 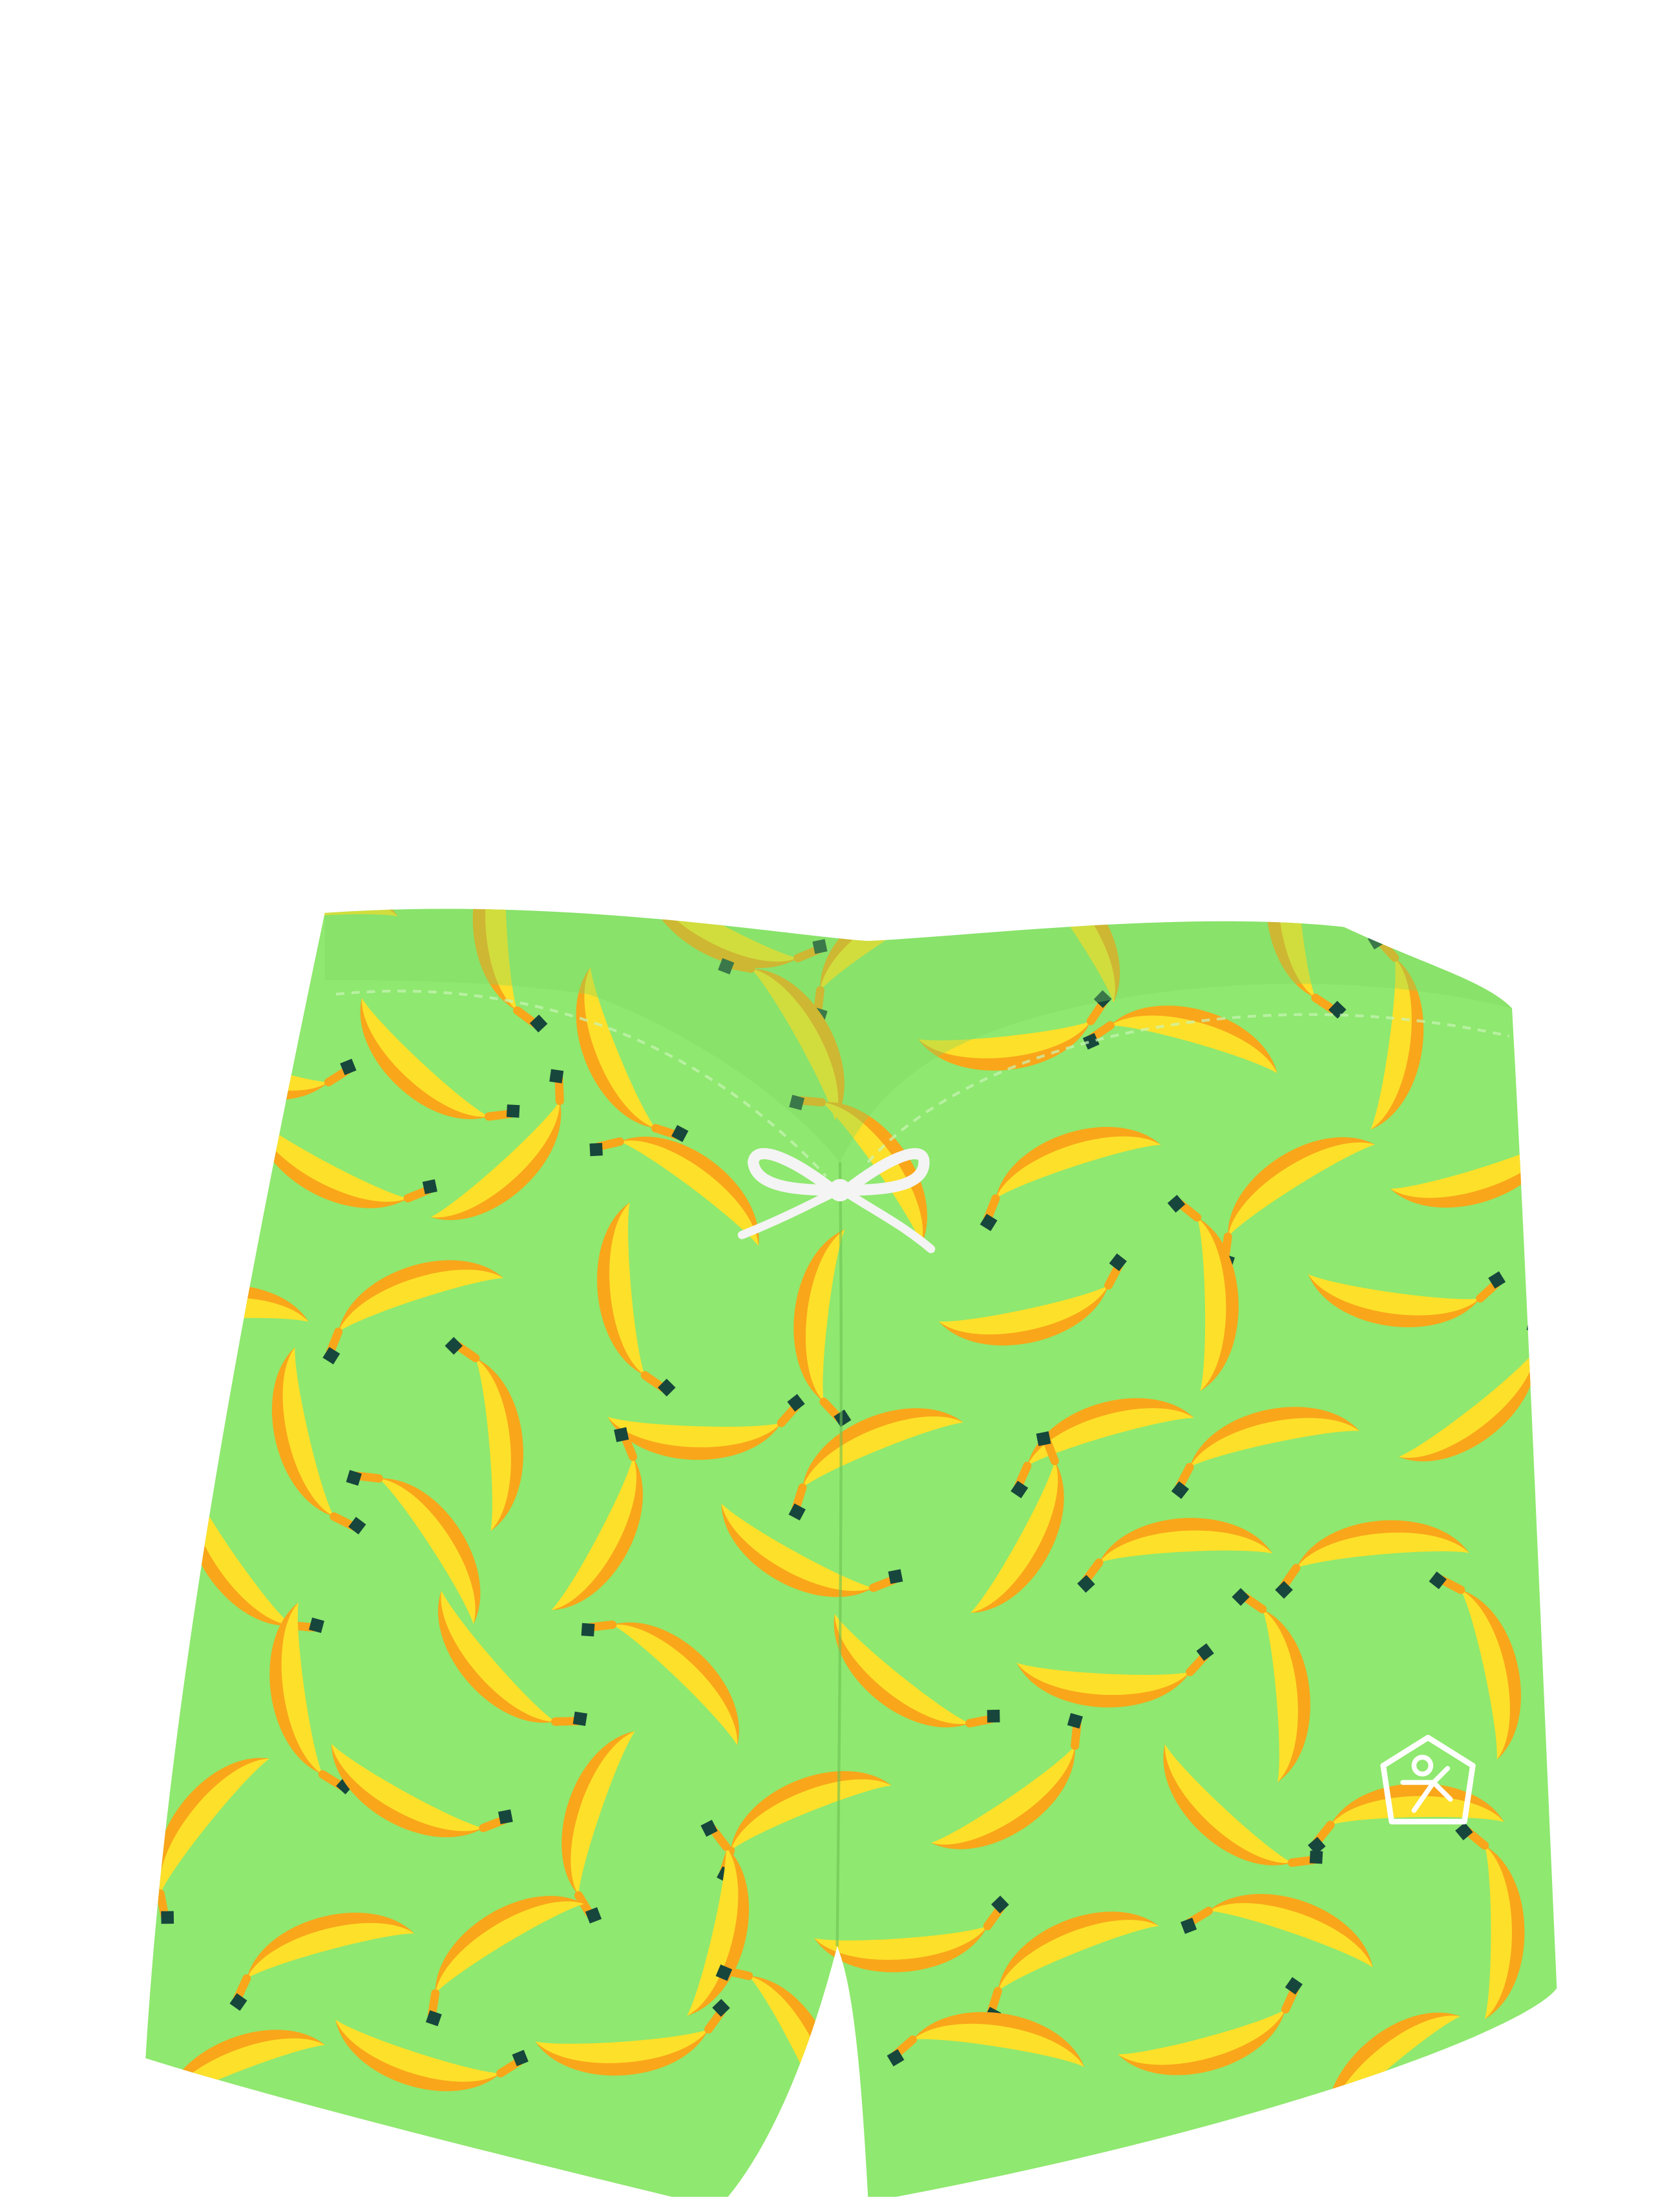 I want to click on waistband, so click(x=918, y=1035).